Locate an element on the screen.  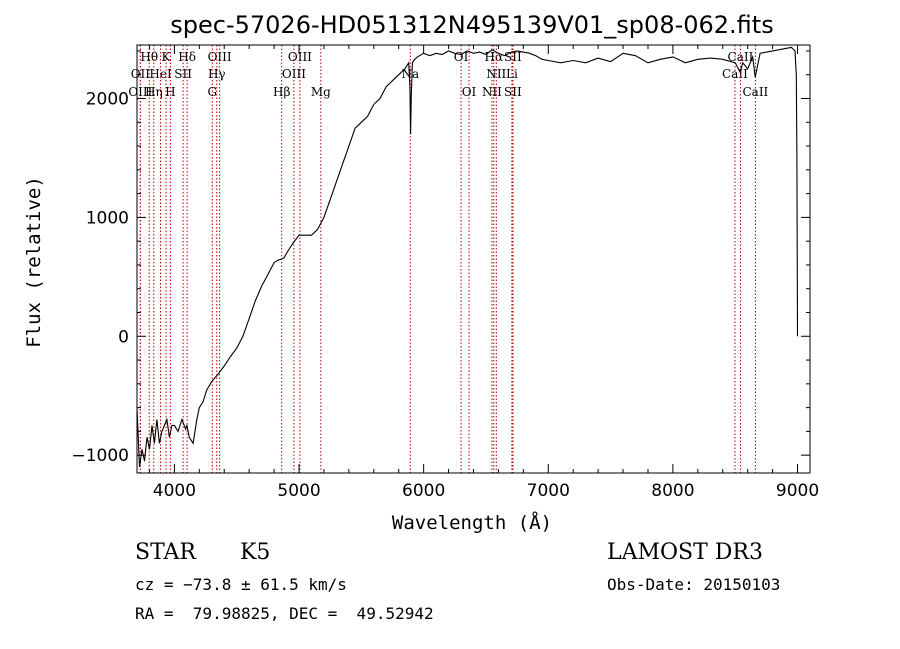
x-tick-label-5: 9000 is located at coordinates (797, 491).